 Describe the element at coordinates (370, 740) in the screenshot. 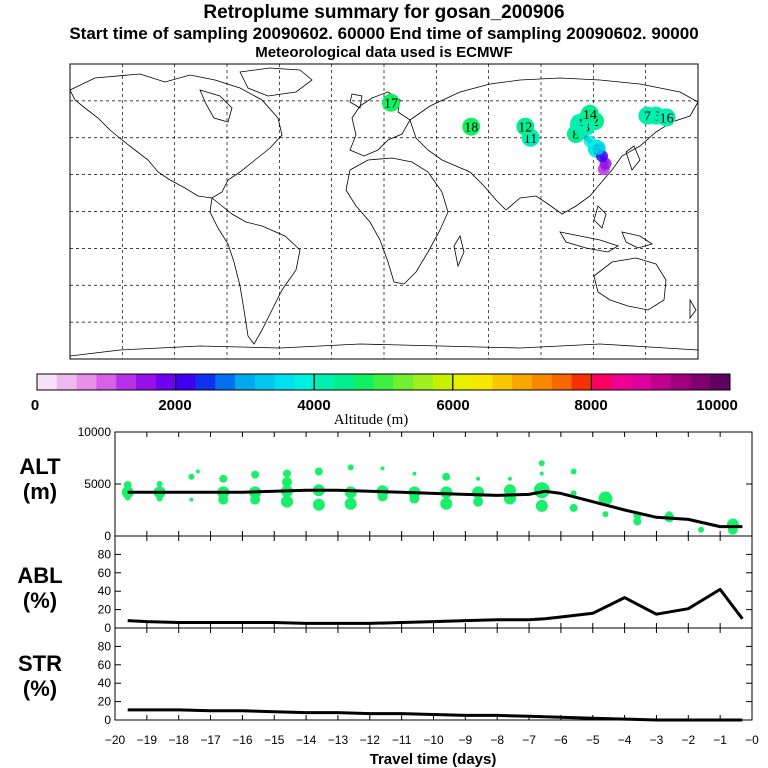

I see `x-tick-label: −12` at that location.